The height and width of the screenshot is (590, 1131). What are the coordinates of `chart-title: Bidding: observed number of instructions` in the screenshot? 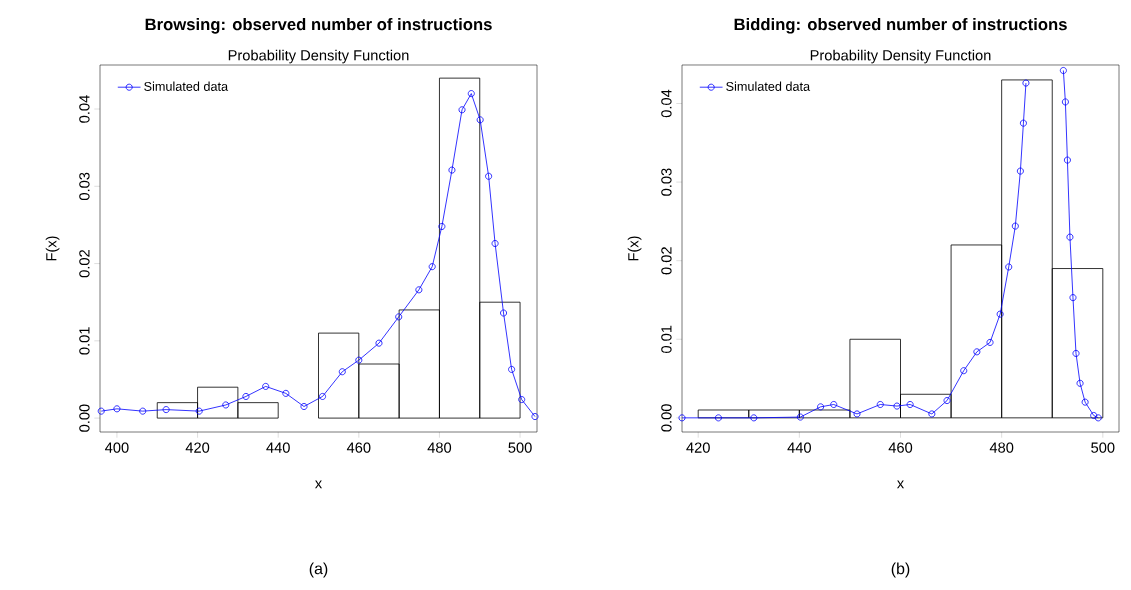 It's located at (900, 26).